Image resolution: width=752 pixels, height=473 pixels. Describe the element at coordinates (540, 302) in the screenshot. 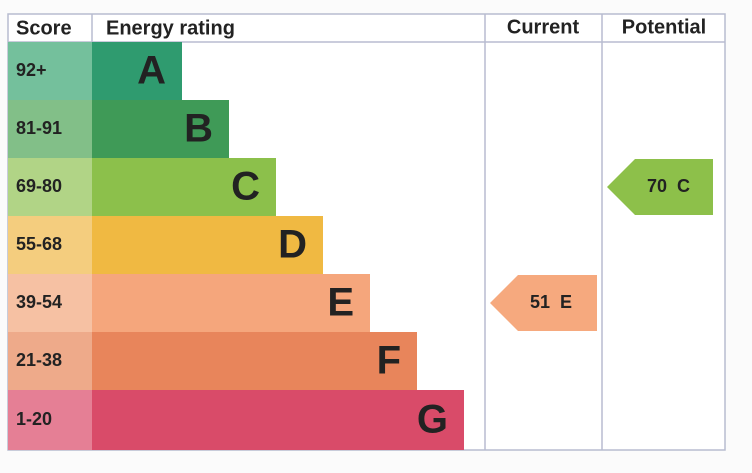

I see `current-value: 51` at that location.